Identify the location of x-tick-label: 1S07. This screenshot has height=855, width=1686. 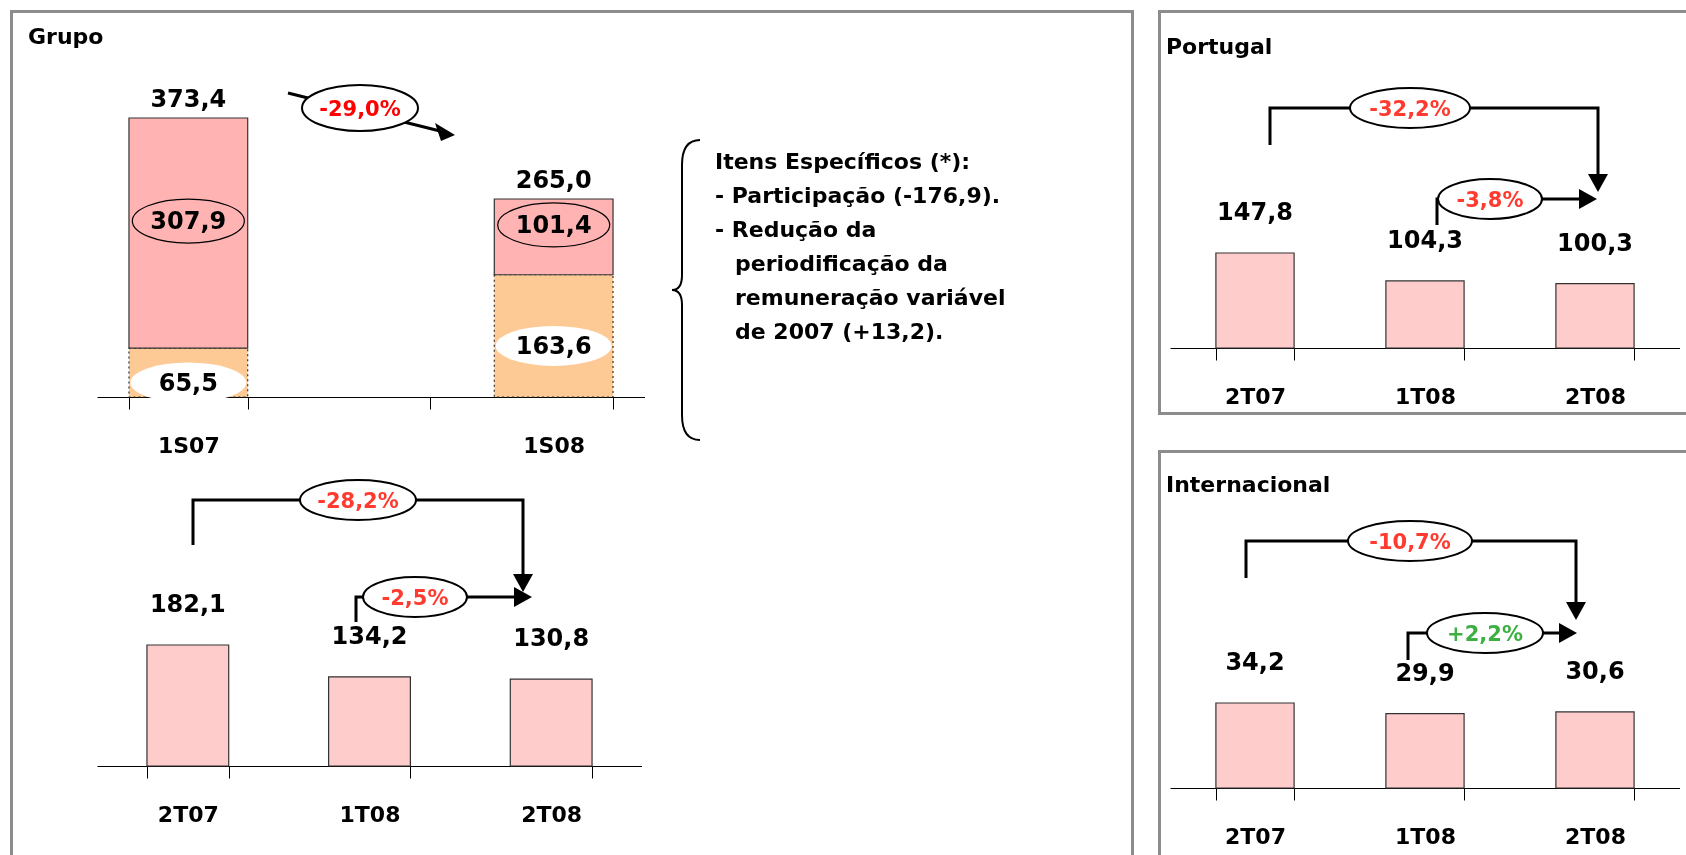
(188, 445).